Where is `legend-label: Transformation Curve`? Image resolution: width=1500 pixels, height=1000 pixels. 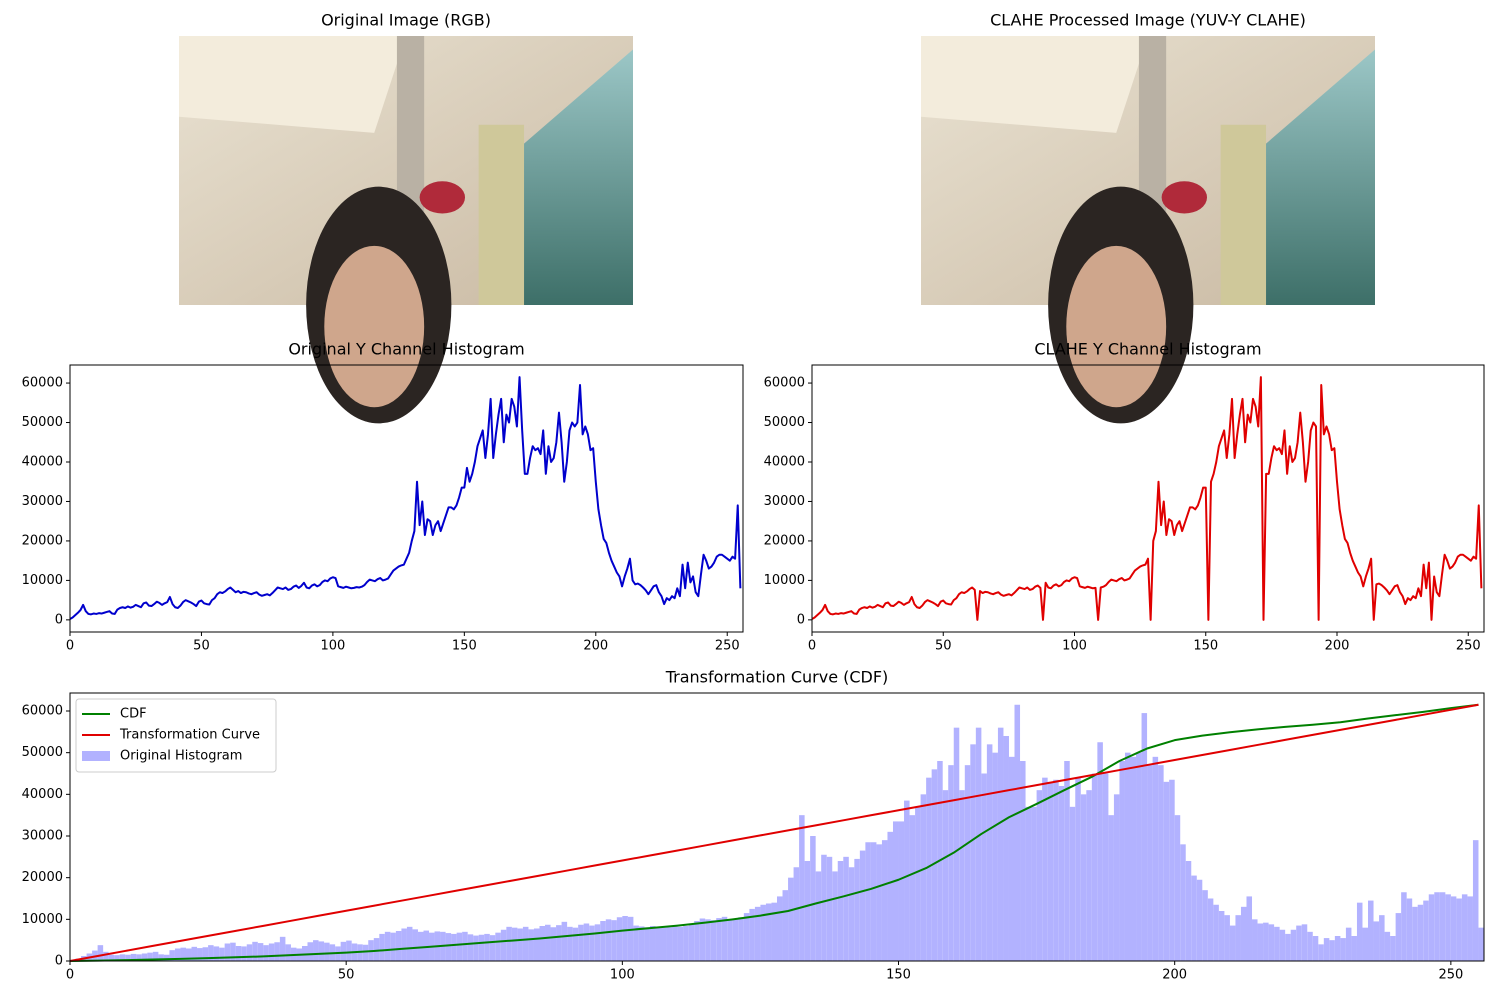 legend-label: Transformation Curve is located at coordinates (189, 735).